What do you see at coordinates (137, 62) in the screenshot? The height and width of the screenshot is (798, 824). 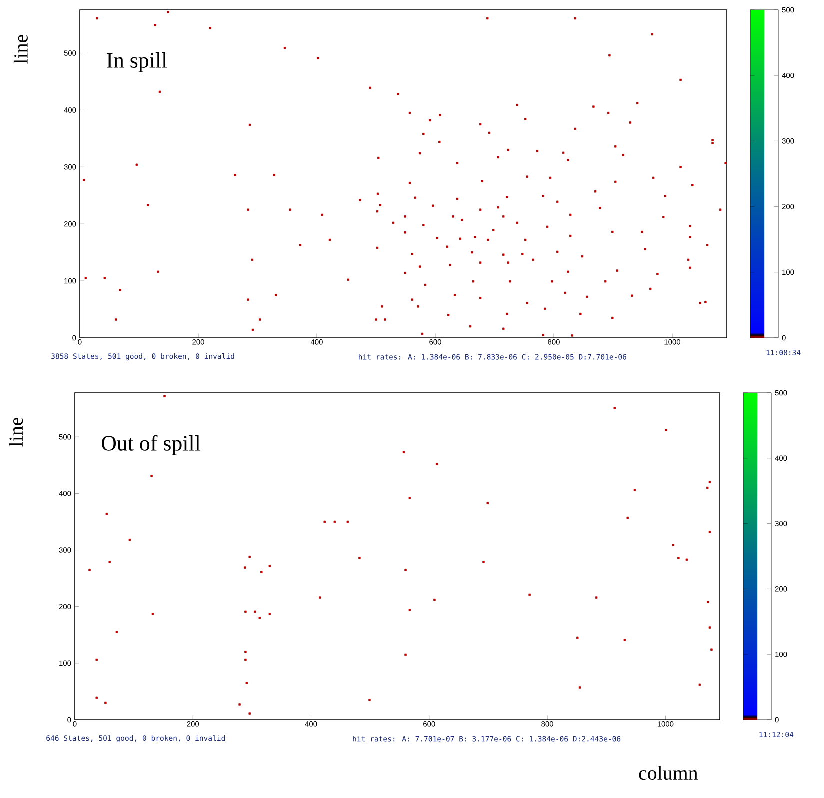 I see `text: In spill` at bounding box center [137, 62].